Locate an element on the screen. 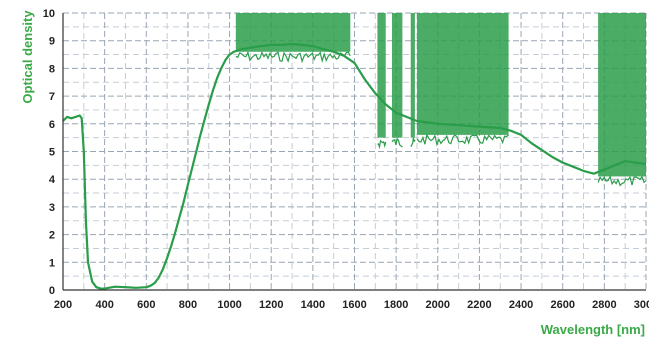 The image size is (649, 342). x-axis-title: Wavelength [nm] is located at coordinates (593, 329).